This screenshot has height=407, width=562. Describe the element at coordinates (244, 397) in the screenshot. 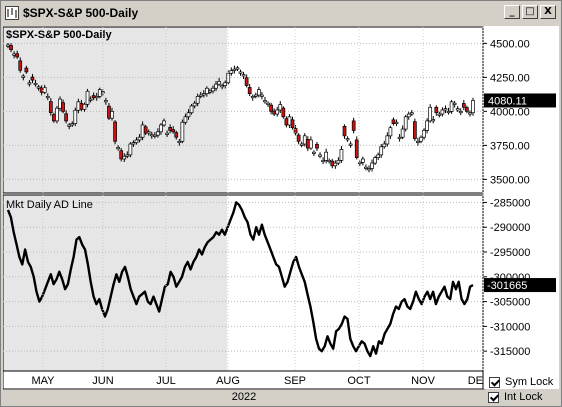

I see `year-label: 2022` at that location.